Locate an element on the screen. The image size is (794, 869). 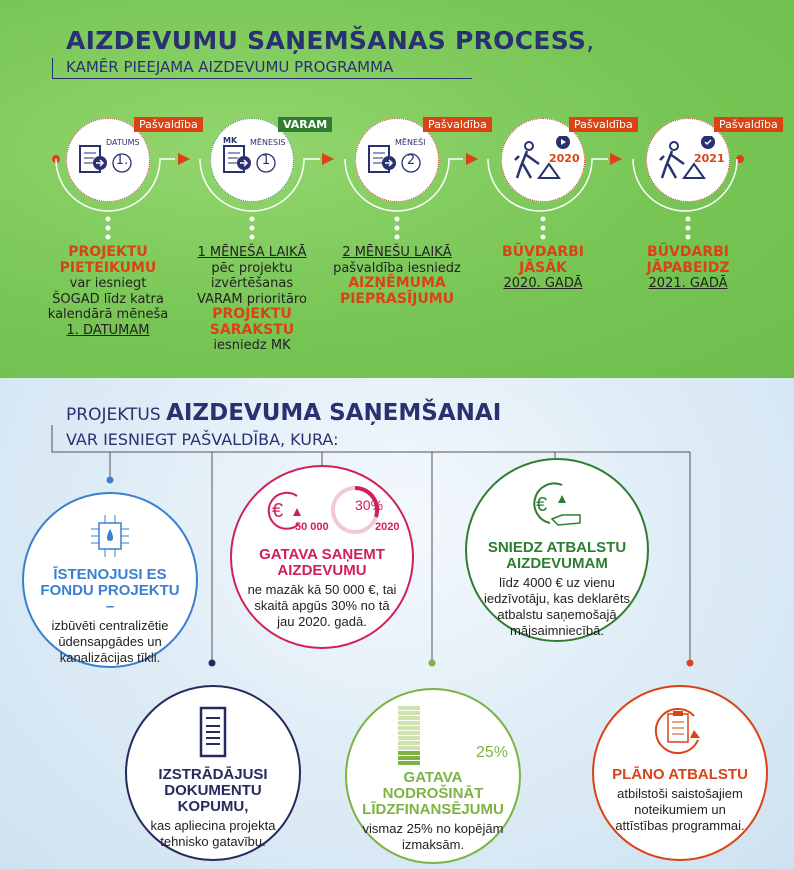
step-text-line: PIEPRASĪJUMU is located at coordinates (397, 298).